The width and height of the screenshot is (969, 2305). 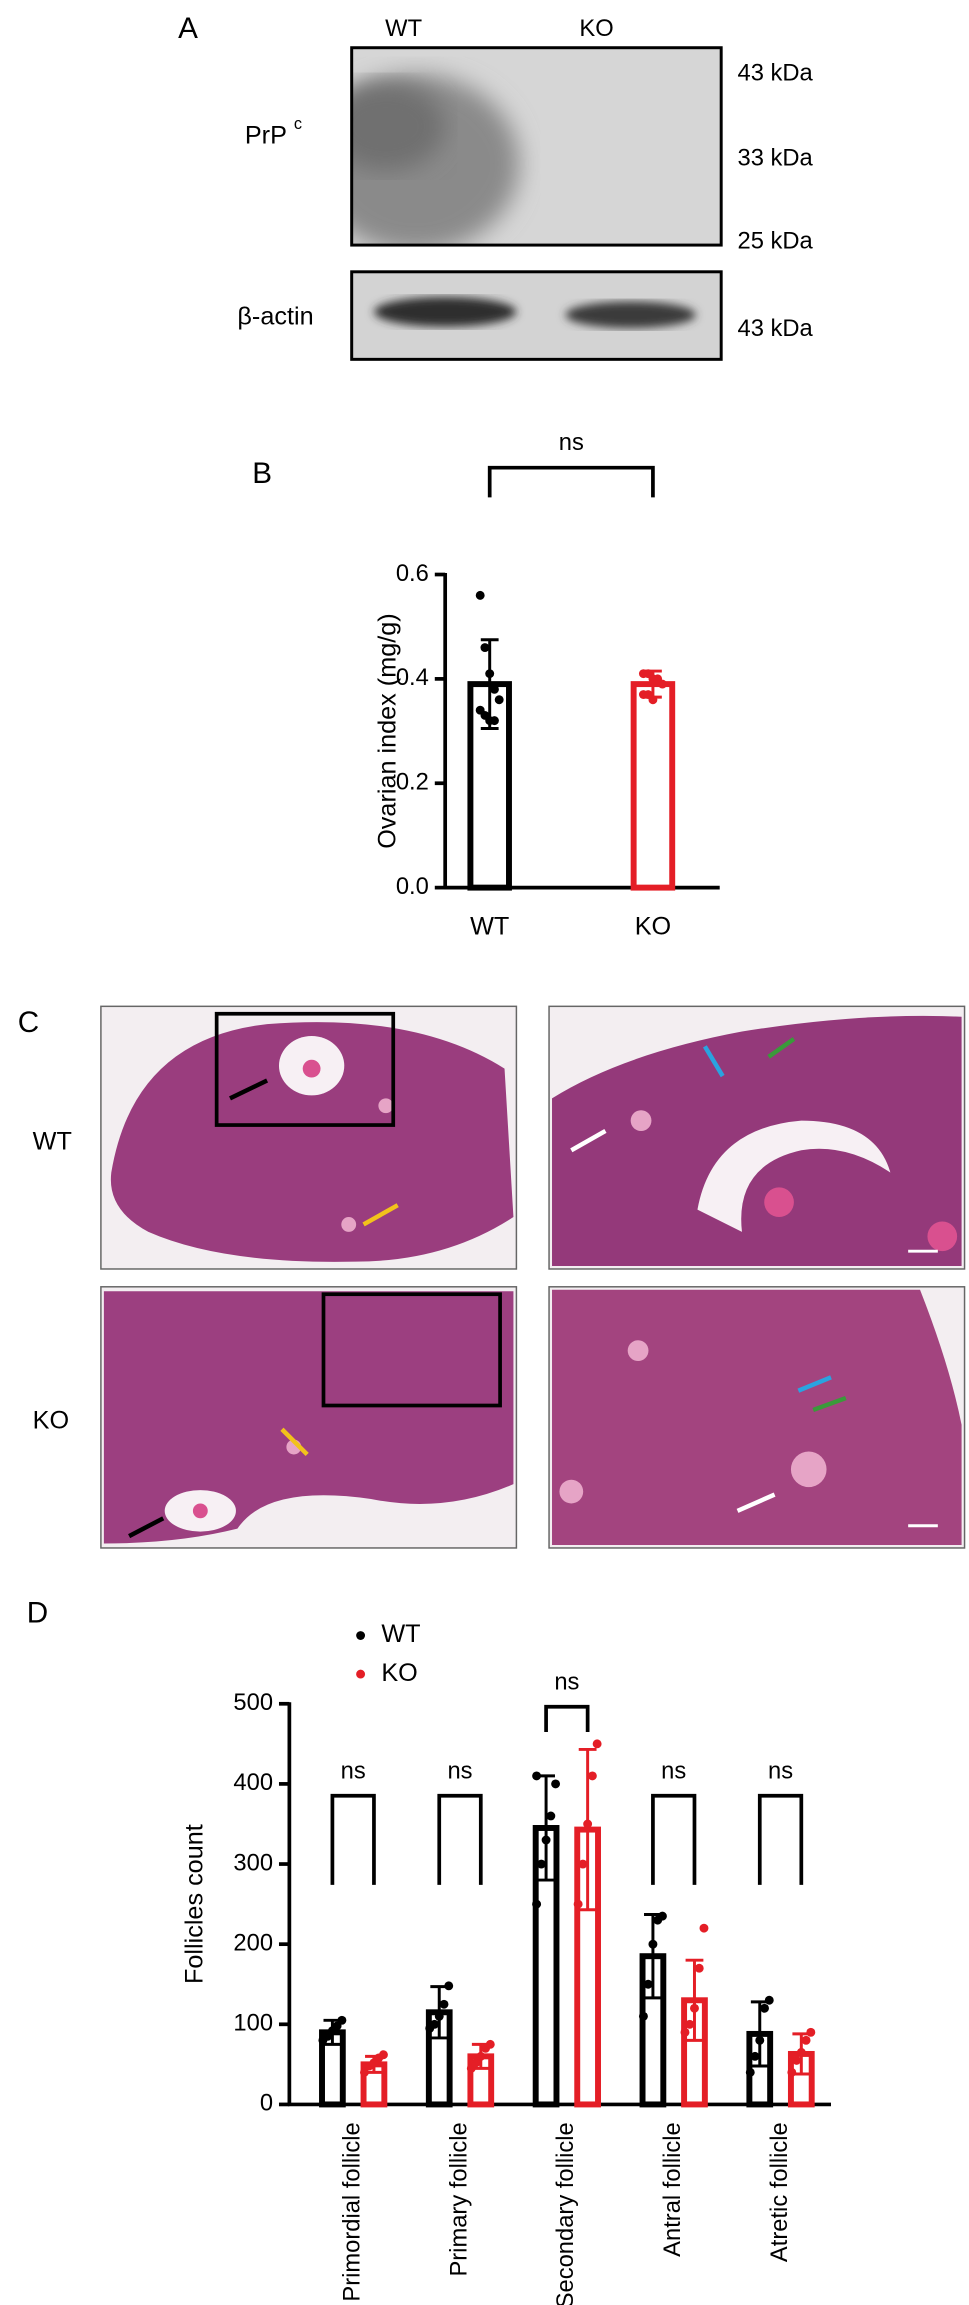 What do you see at coordinates (403, 29) in the screenshot?
I see `lane-label: WT` at bounding box center [403, 29].